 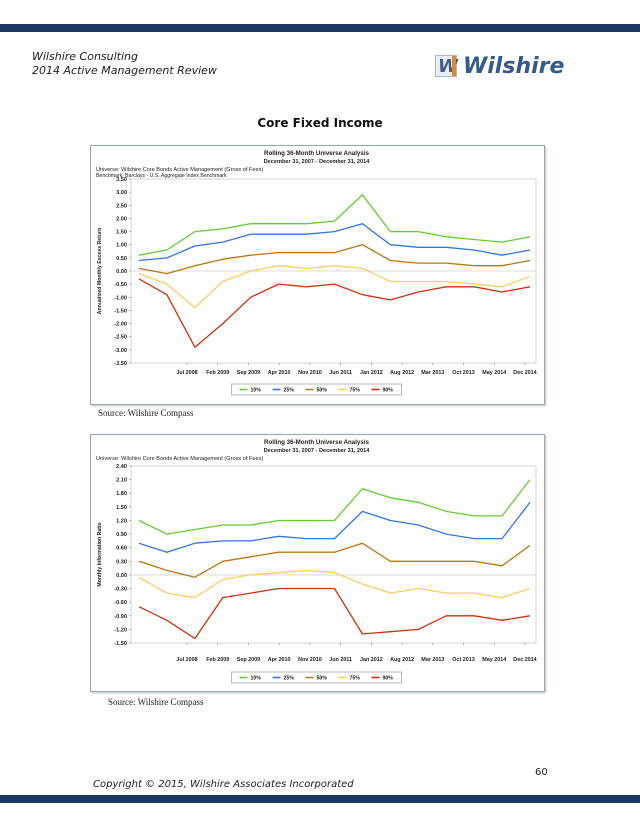 What do you see at coordinates (320, 799) in the screenshot?
I see `bottom-bar` at bounding box center [320, 799].